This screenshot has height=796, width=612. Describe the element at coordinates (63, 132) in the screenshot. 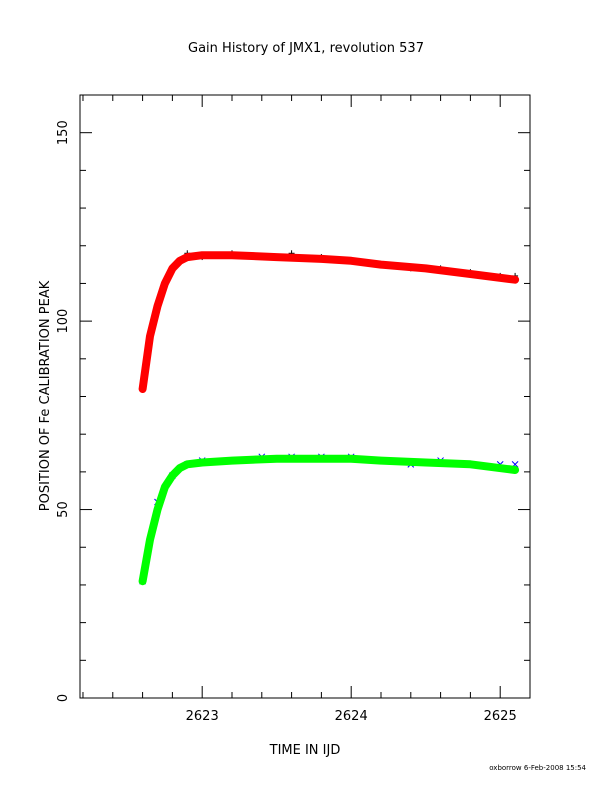

I see `y-tick-label: 150` at that location.